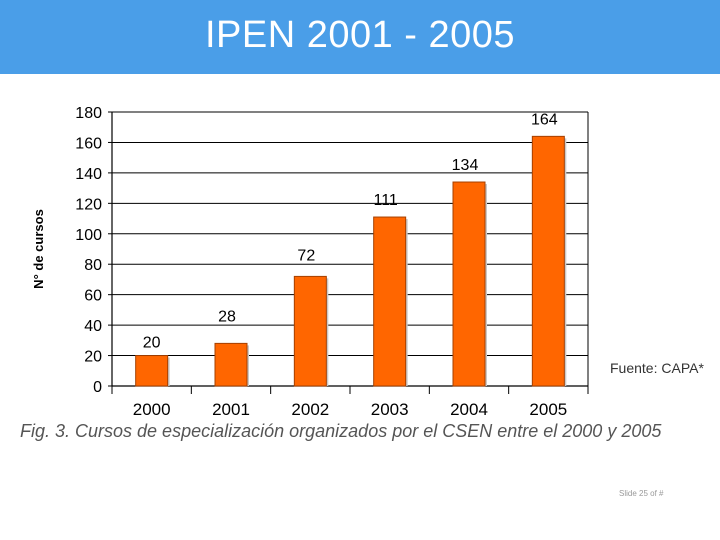  What do you see at coordinates (231, 409) in the screenshot?
I see `x-tick-label: 2001` at bounding box center [231, 409].